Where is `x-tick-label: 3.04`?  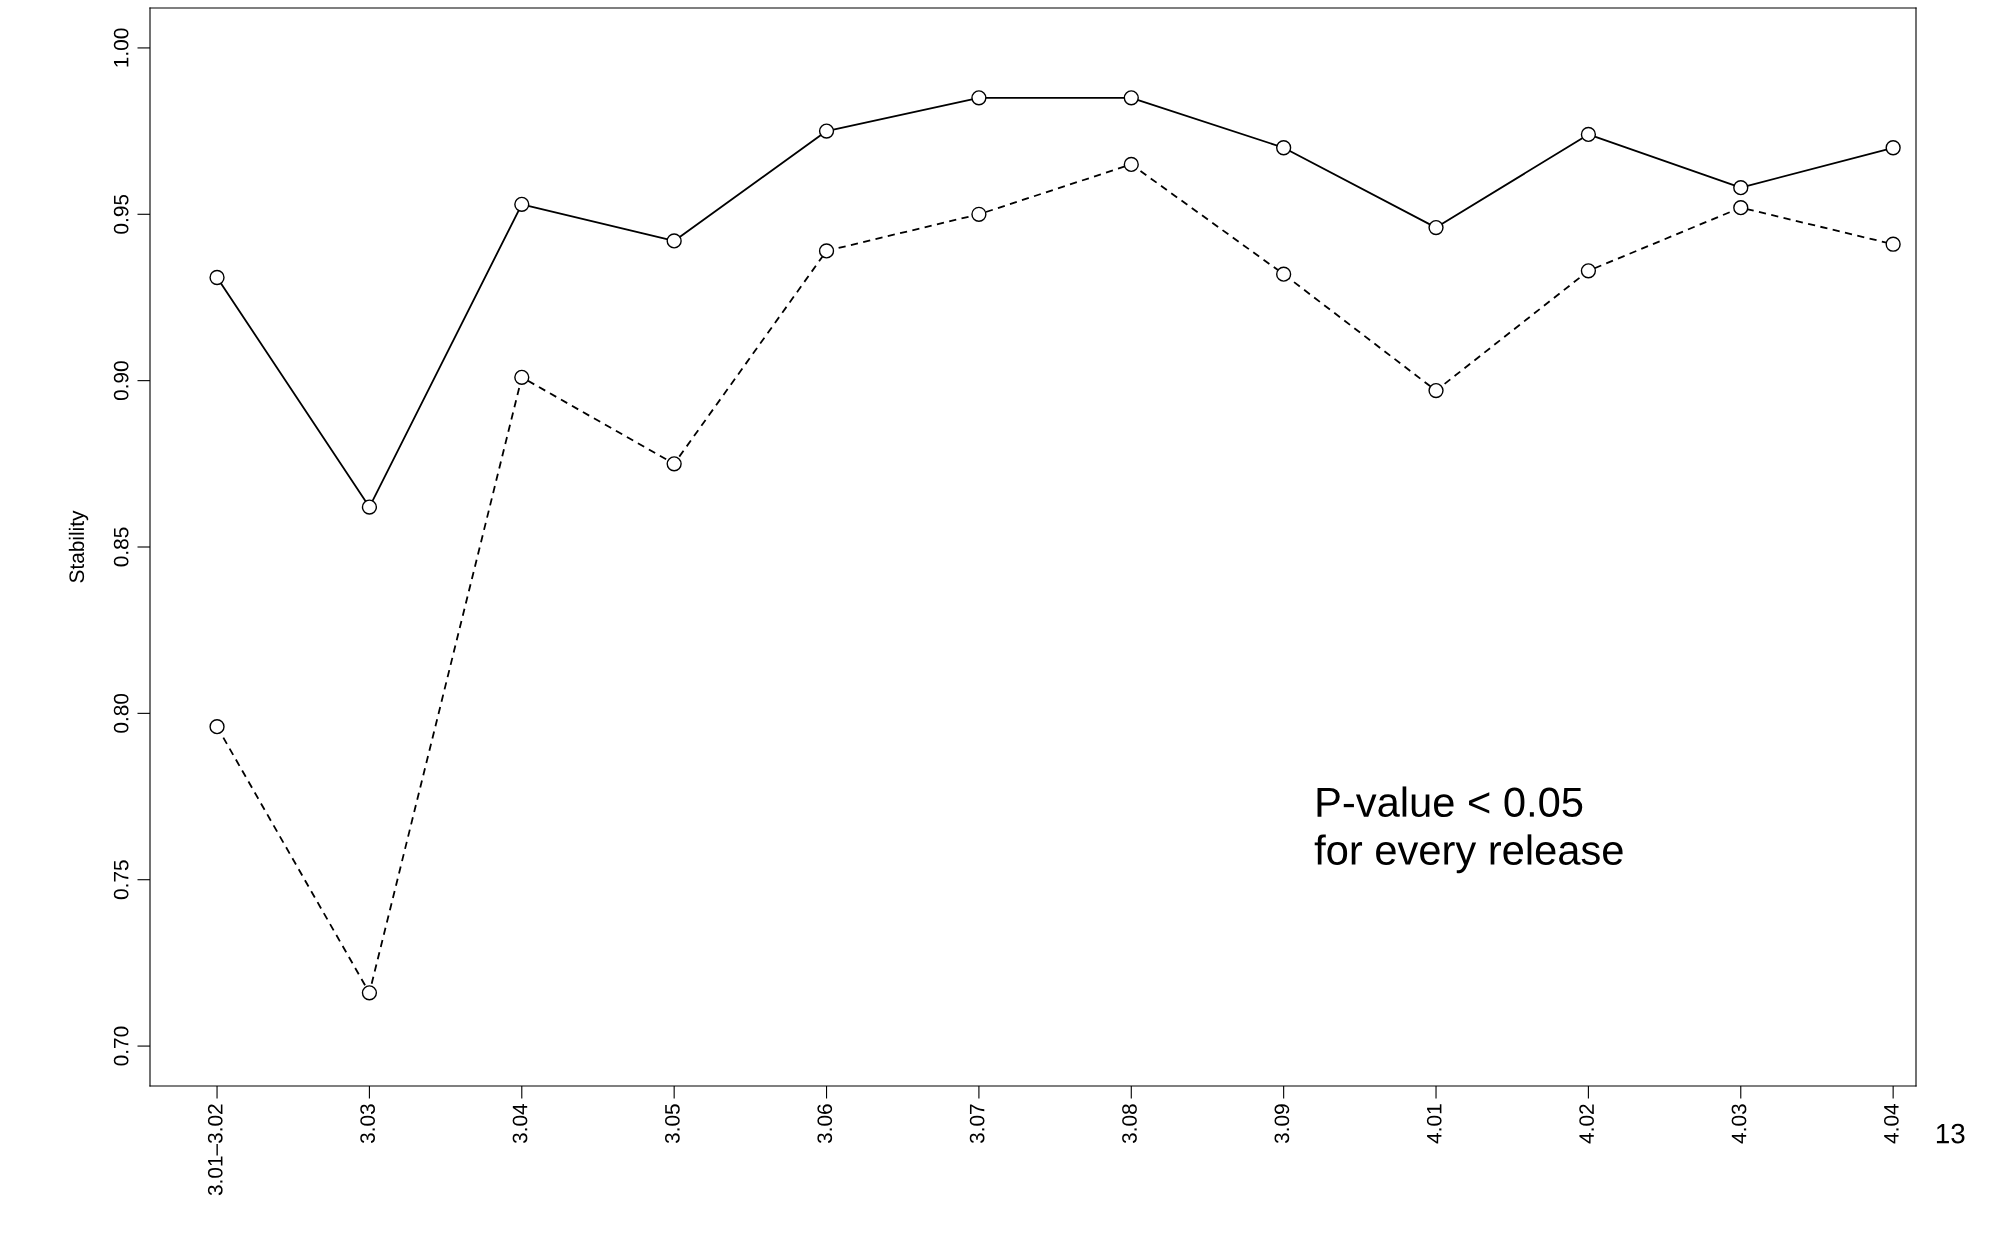
x-tick-label: 3.04 is located at coordinates (520, 1123).